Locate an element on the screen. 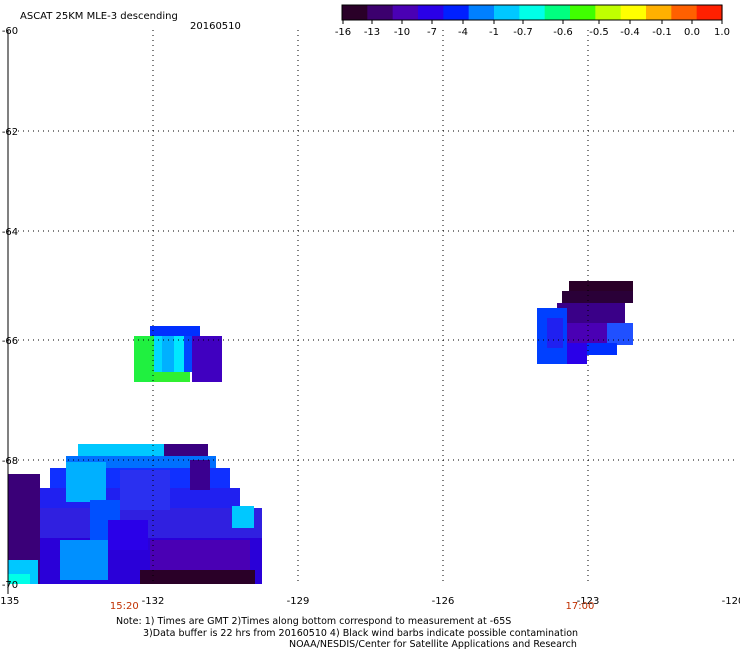 This screenshot has height=651, width=740. colorbar-label: -16 is located at coordinates (343, 32).